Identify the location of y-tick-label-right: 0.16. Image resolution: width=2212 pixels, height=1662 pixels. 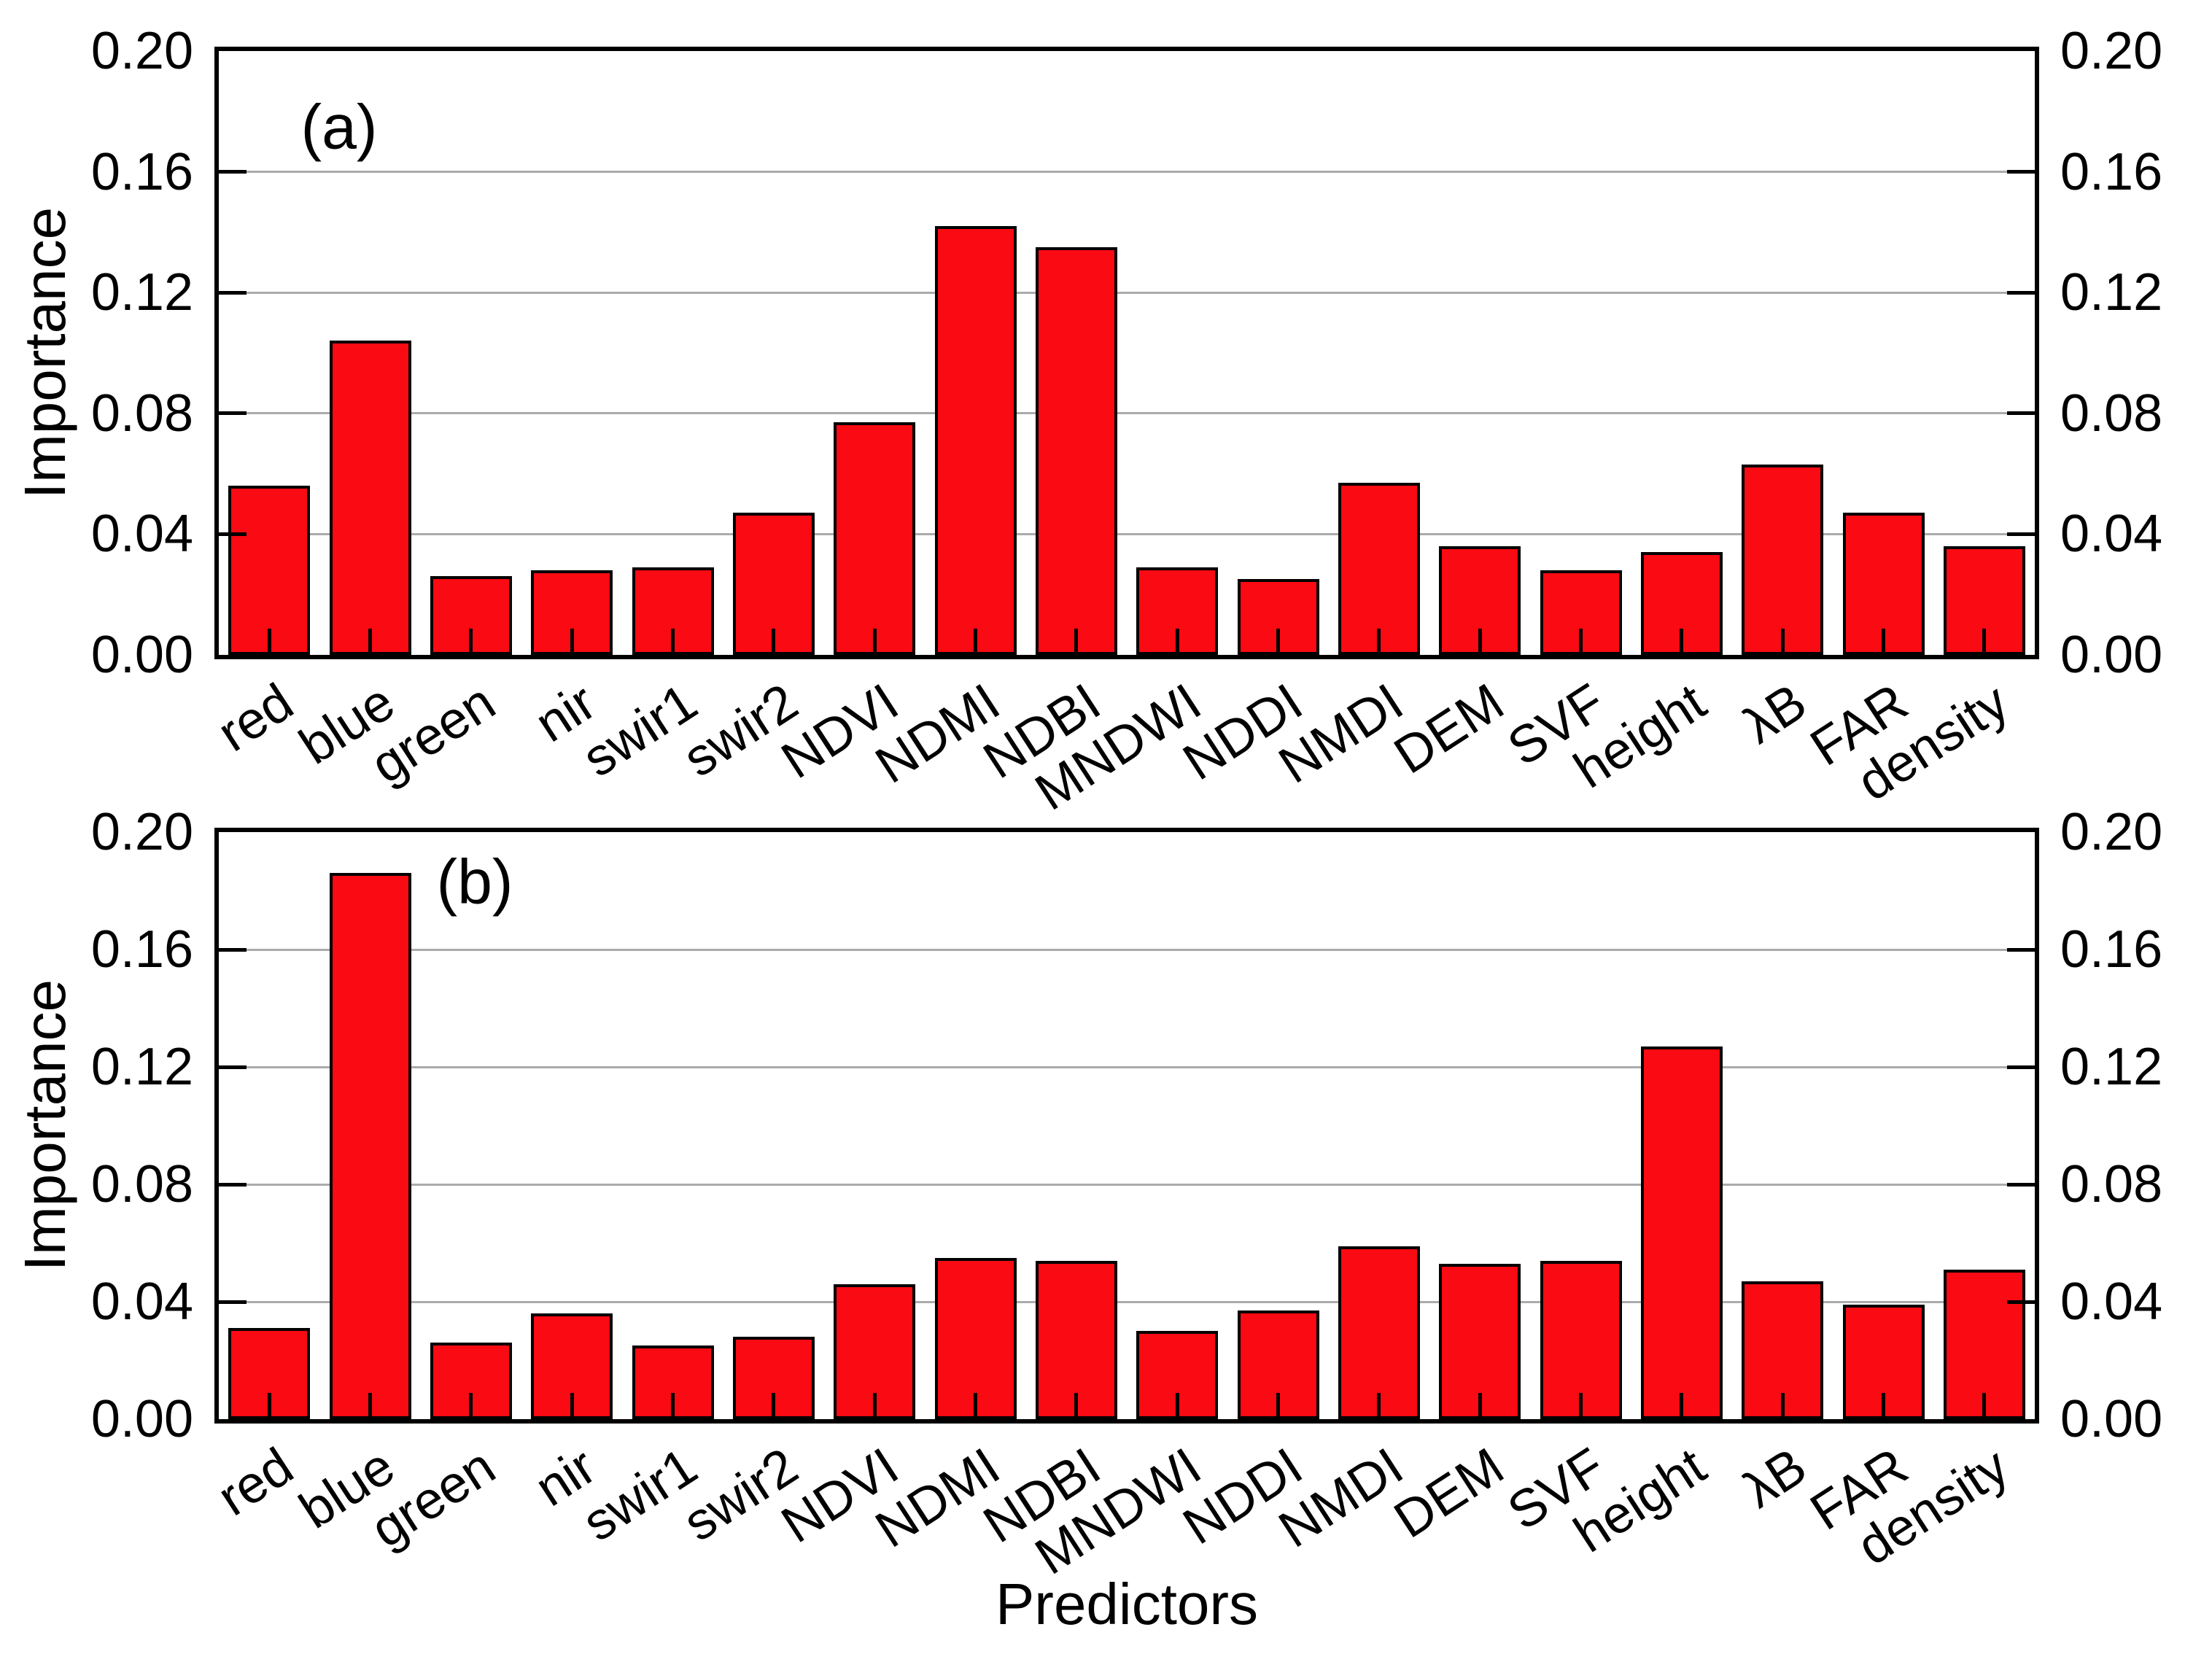
(2112, 171).